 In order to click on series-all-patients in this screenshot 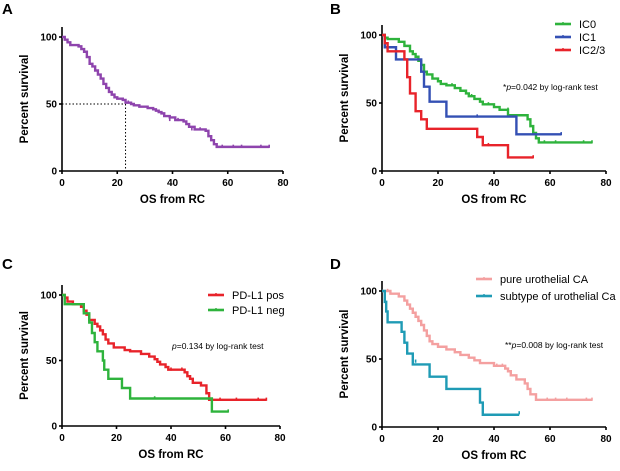, I will do `click(166, 92)`.